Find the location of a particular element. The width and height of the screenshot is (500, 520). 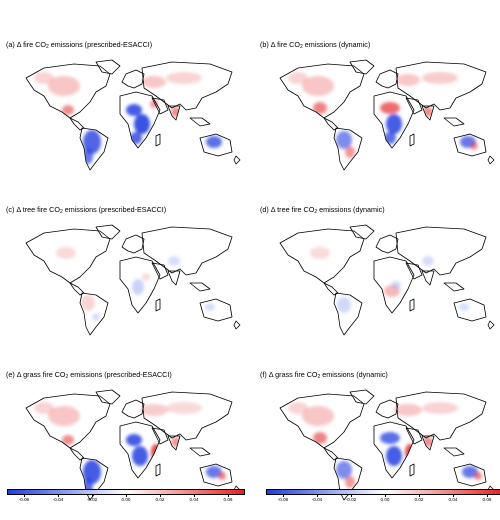

colorbar-gradient is located at coordinates (126, 492).